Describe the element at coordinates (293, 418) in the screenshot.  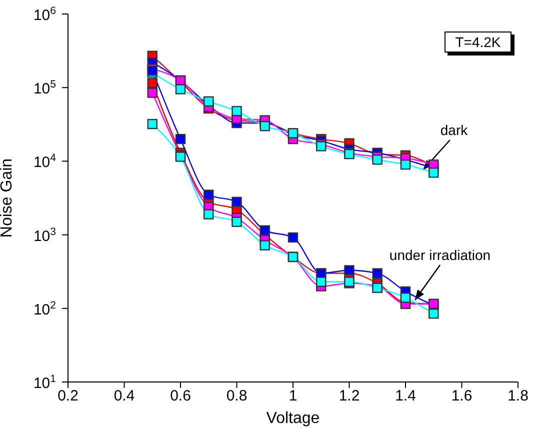
I see `x-axis-title: Voltage` at that location.